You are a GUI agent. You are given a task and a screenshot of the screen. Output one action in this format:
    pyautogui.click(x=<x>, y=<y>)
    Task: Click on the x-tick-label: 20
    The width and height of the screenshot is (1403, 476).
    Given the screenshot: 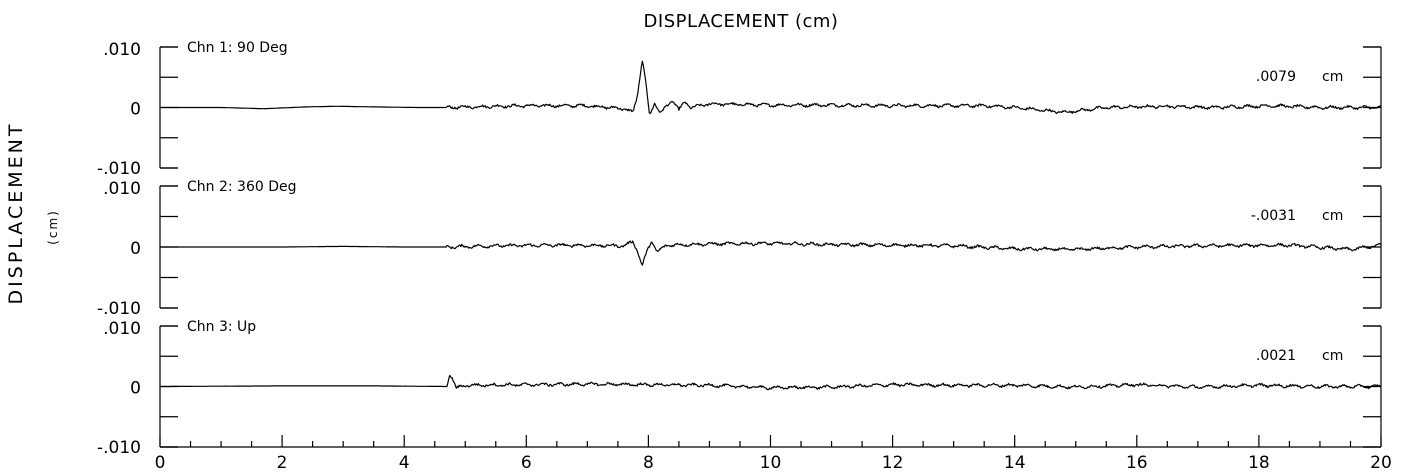 What is the action you would take?
    pyautogui.click(x=1381, y=463)
    